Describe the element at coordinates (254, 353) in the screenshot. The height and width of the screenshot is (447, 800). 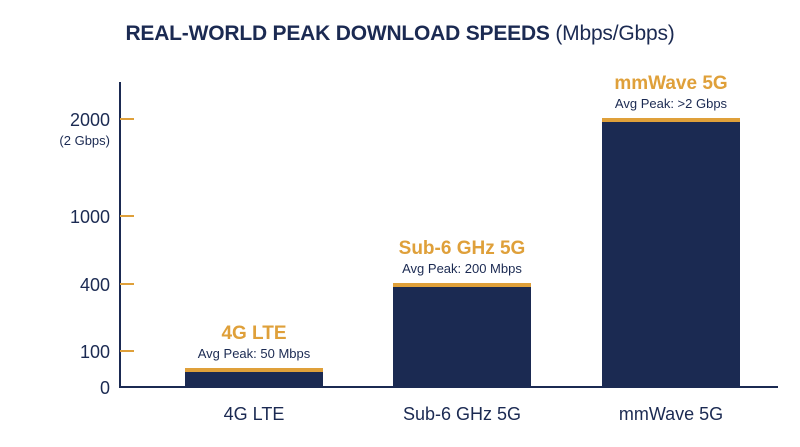
I see `bar-subtitle-label-0: Avg Peak: 50 Mbps` at that location.